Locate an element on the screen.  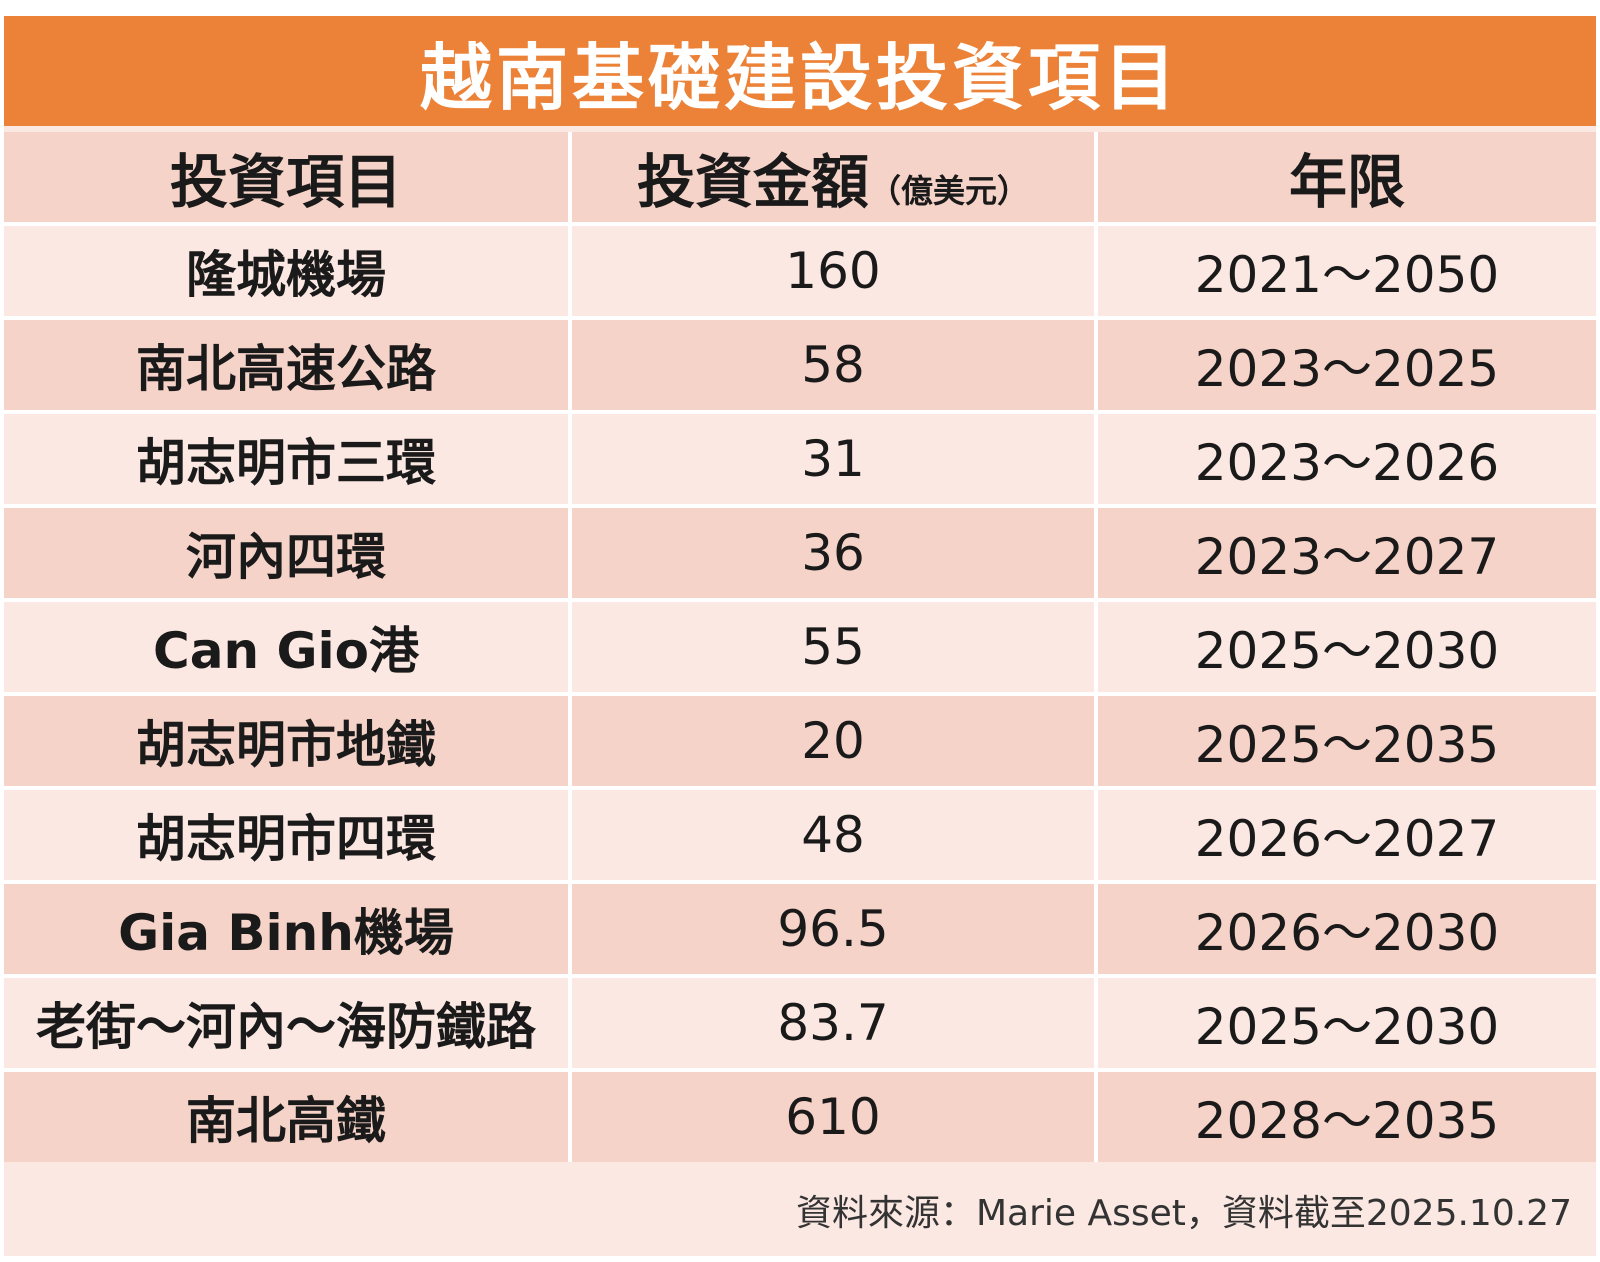
cell-item: 南北高速公路 is located at coordinates (286, 363).